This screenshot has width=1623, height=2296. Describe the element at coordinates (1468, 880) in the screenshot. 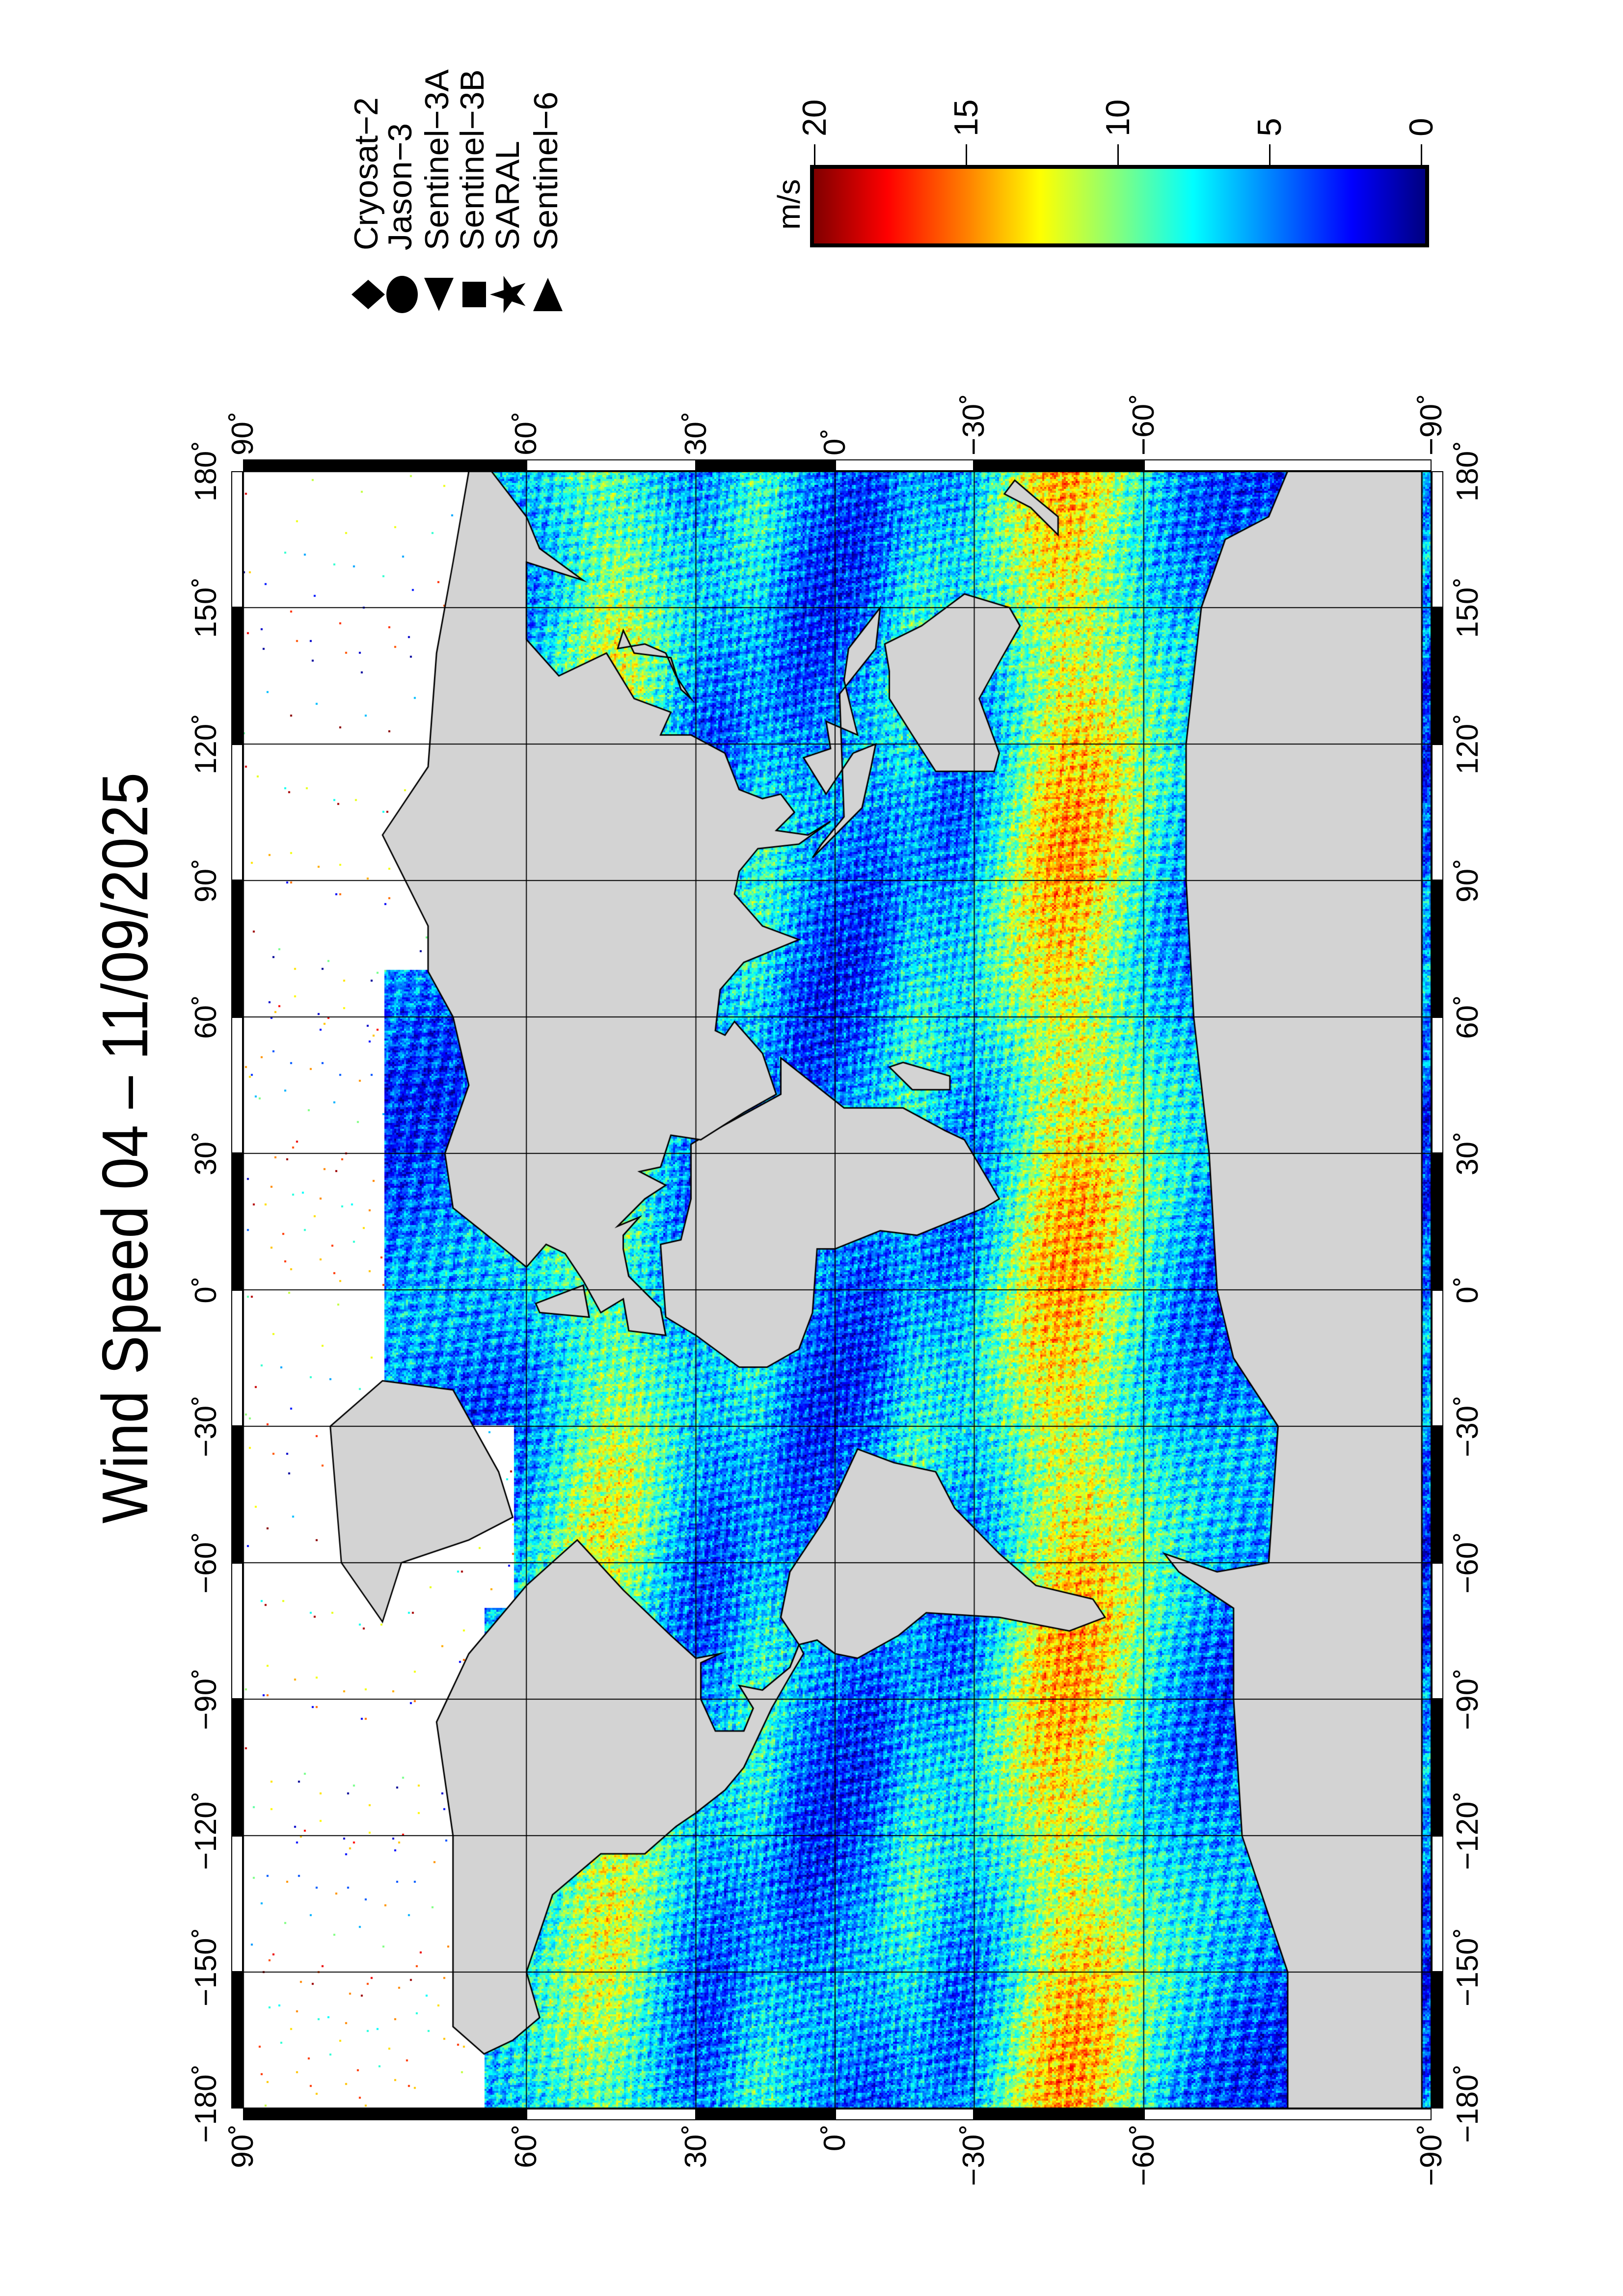

I see `lon-tick-label-bottom: 90˚` at that location.